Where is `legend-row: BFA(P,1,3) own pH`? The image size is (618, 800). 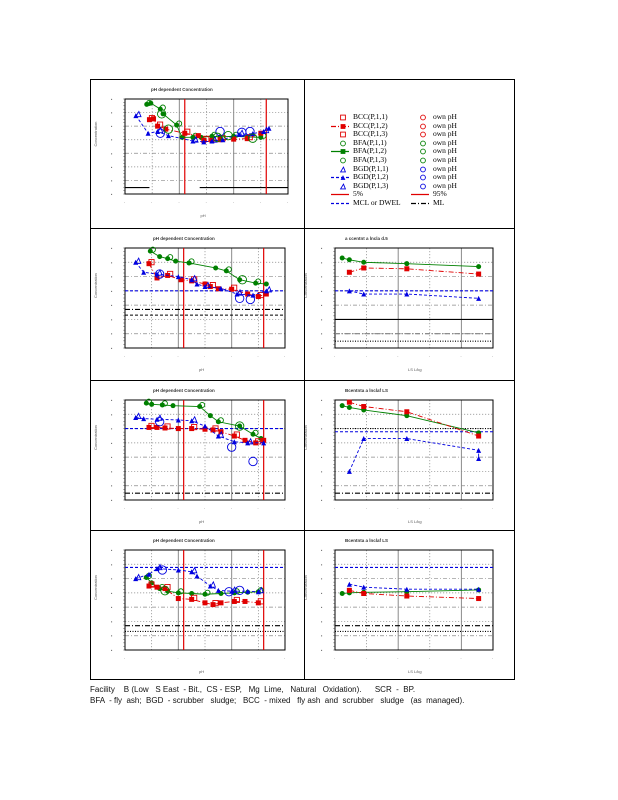
legend-row: BFA(P,1,3) own pH is located at coordinates (421, 159).